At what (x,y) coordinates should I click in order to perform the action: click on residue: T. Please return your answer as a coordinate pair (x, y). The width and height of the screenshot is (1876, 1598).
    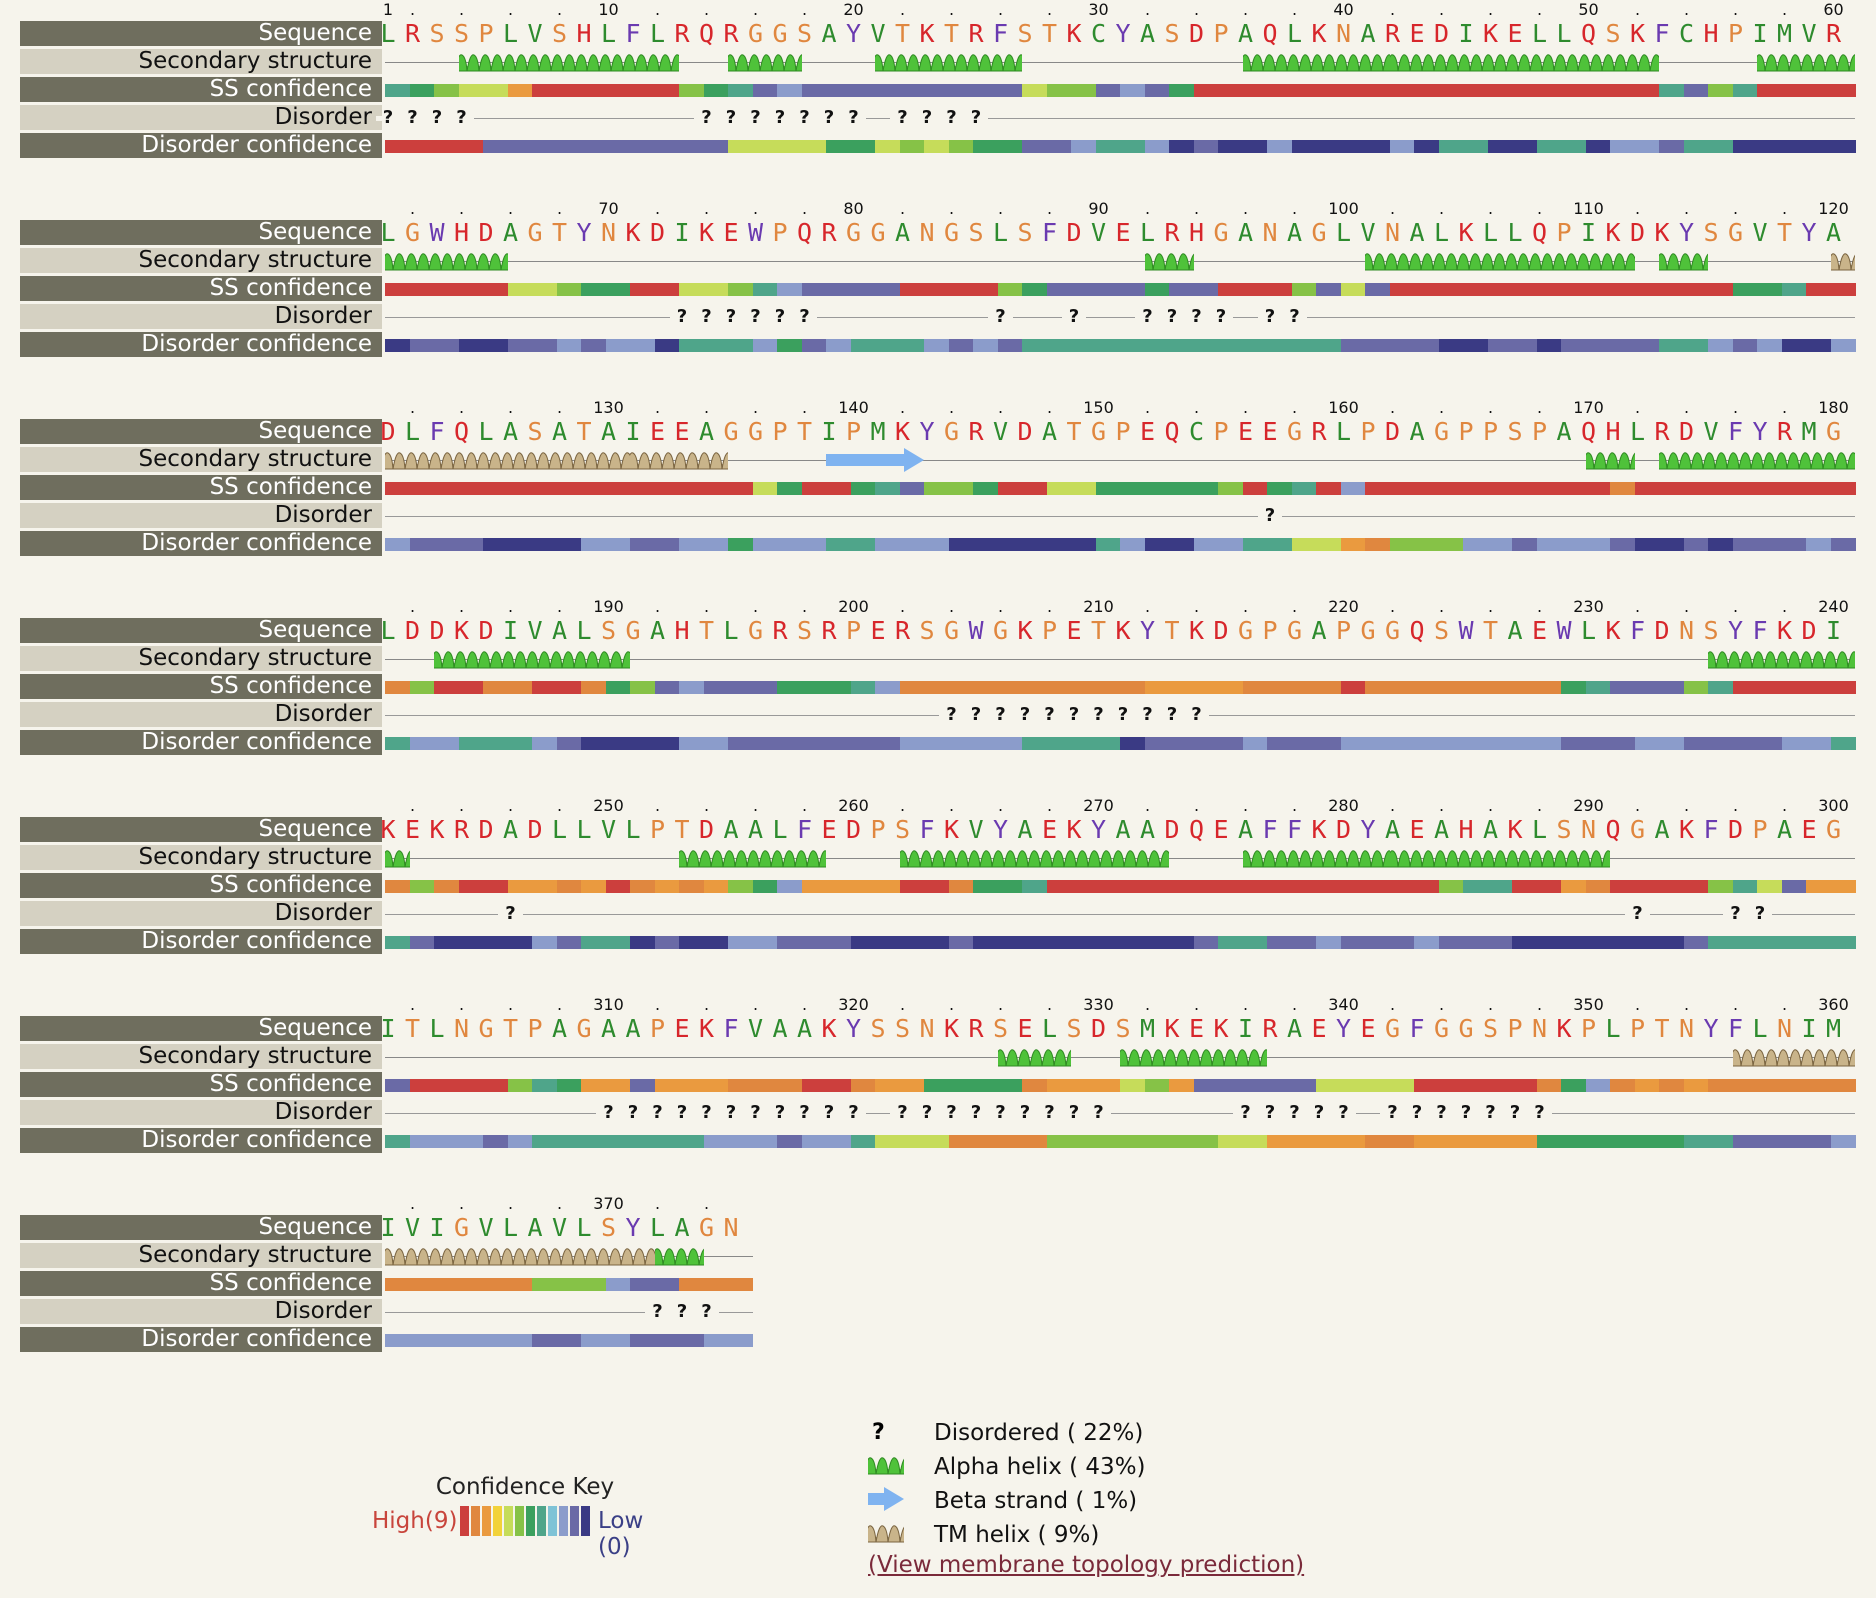
    Looking at the image, I should click on (412, 1028).